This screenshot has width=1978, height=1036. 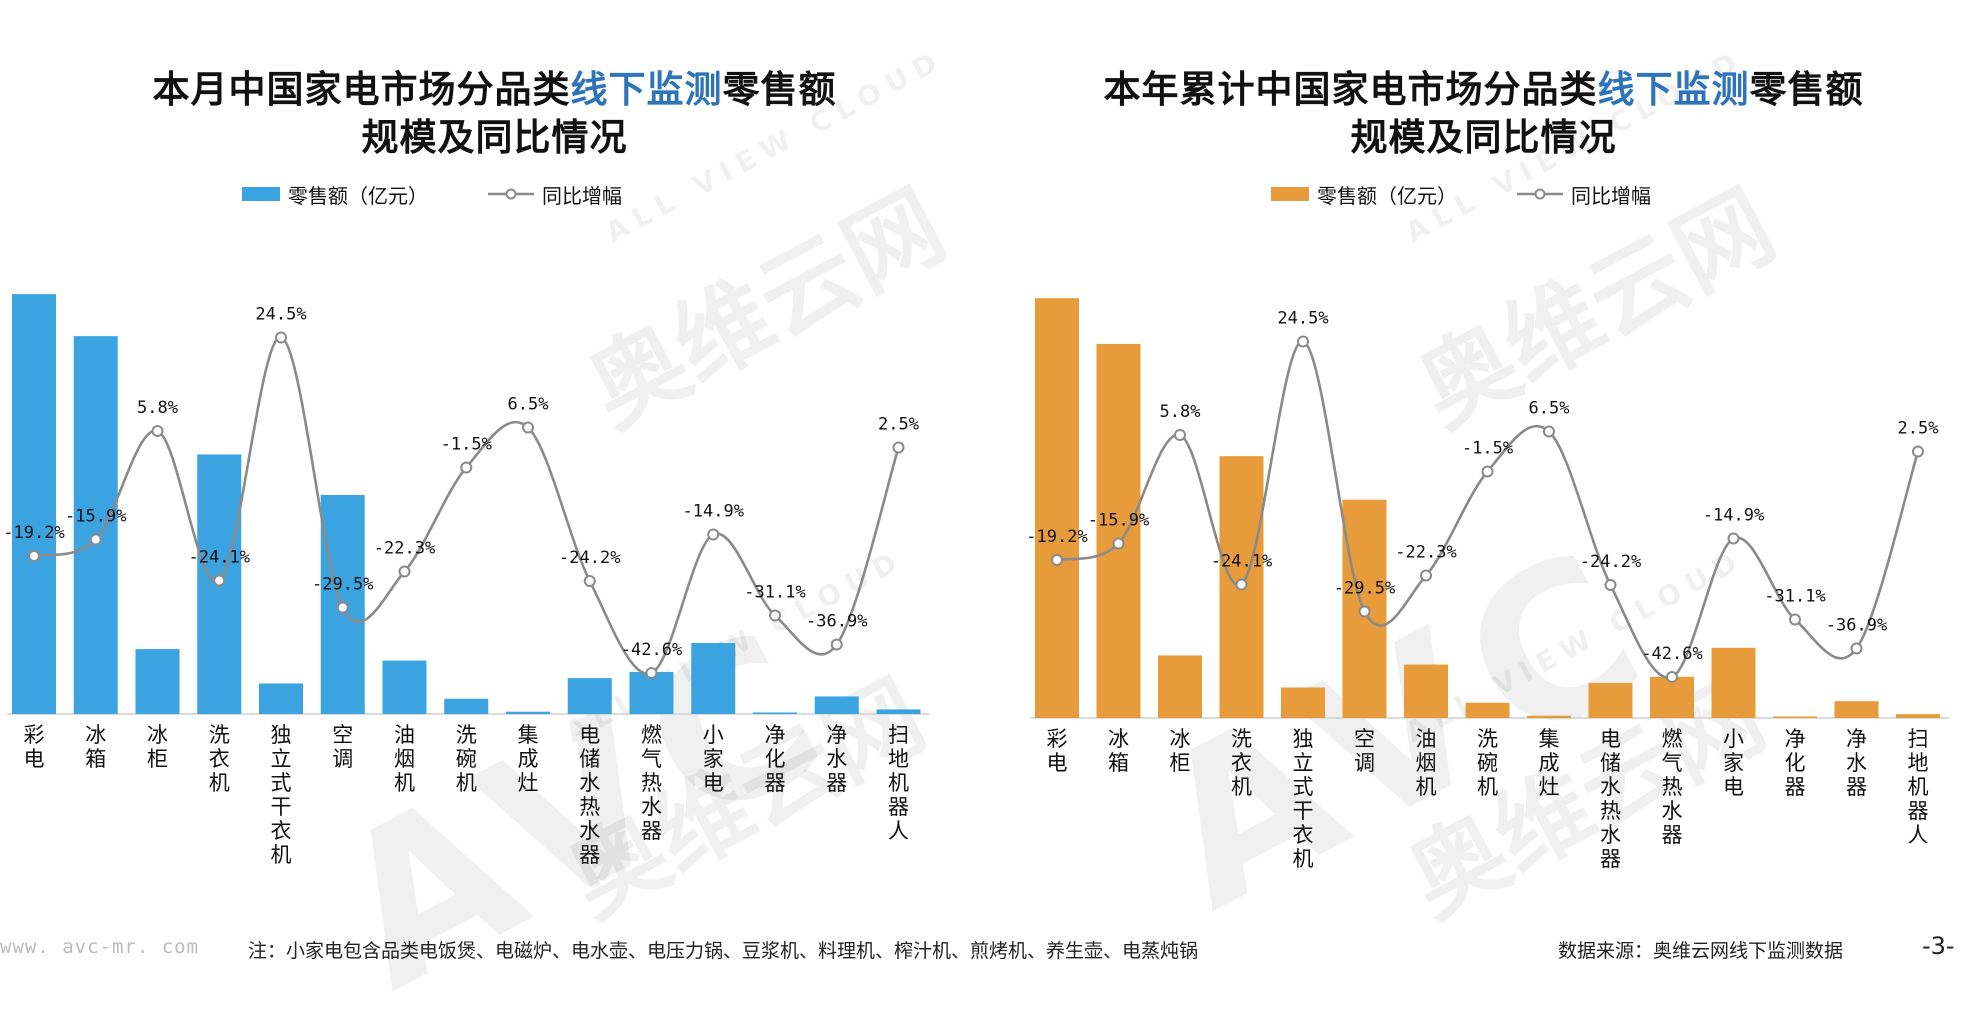 What do you see at coordinates (1611, 195) in the screenshot?
I see `right-legend-line-label: 同比增幅` at bounding box center [1611, 195].